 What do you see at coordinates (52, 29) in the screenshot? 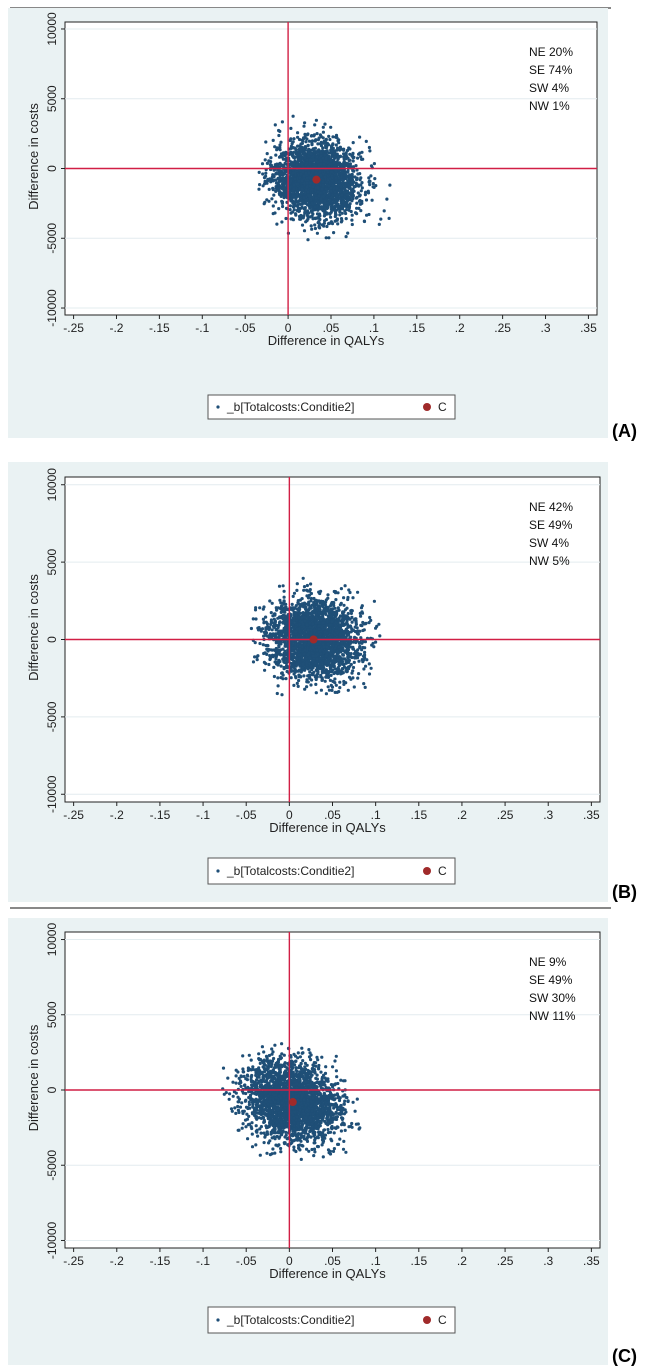
I see `y-tick-label: 10000` at bounding box center [52, 29].